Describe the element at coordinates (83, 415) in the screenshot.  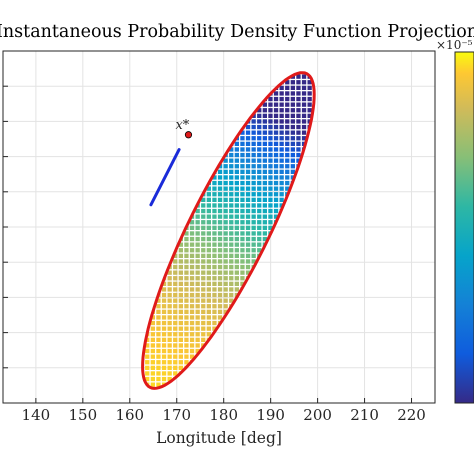
I see `x-tick-label: 150` at that location.